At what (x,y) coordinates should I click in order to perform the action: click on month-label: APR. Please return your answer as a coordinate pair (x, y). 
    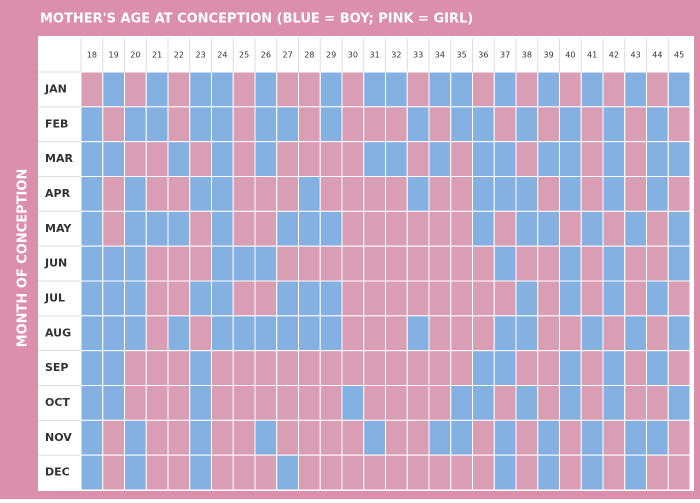
    Looking at the image, I should click on (58, 193).